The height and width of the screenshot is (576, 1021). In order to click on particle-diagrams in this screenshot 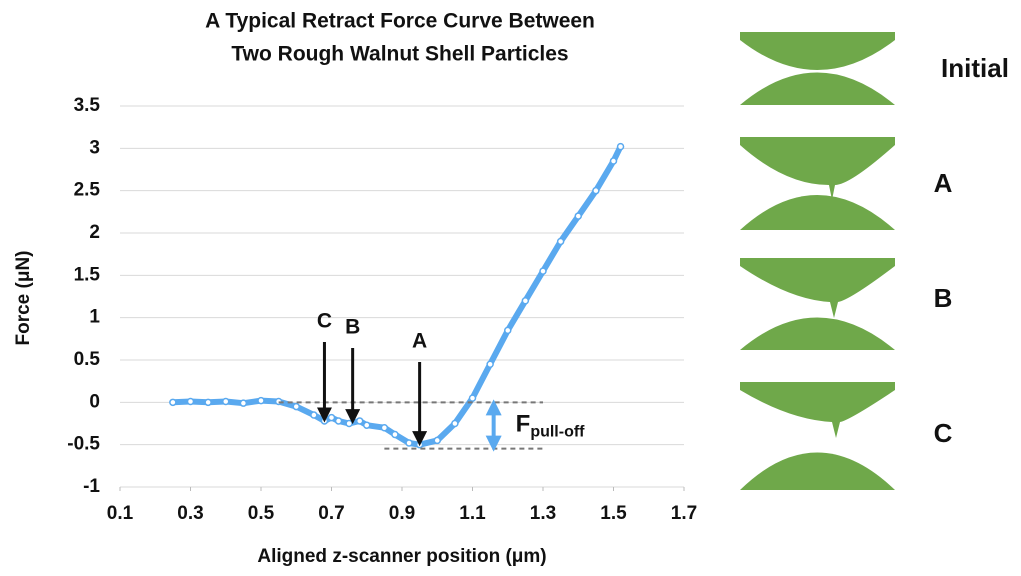, I will do `click(817, 261)`.